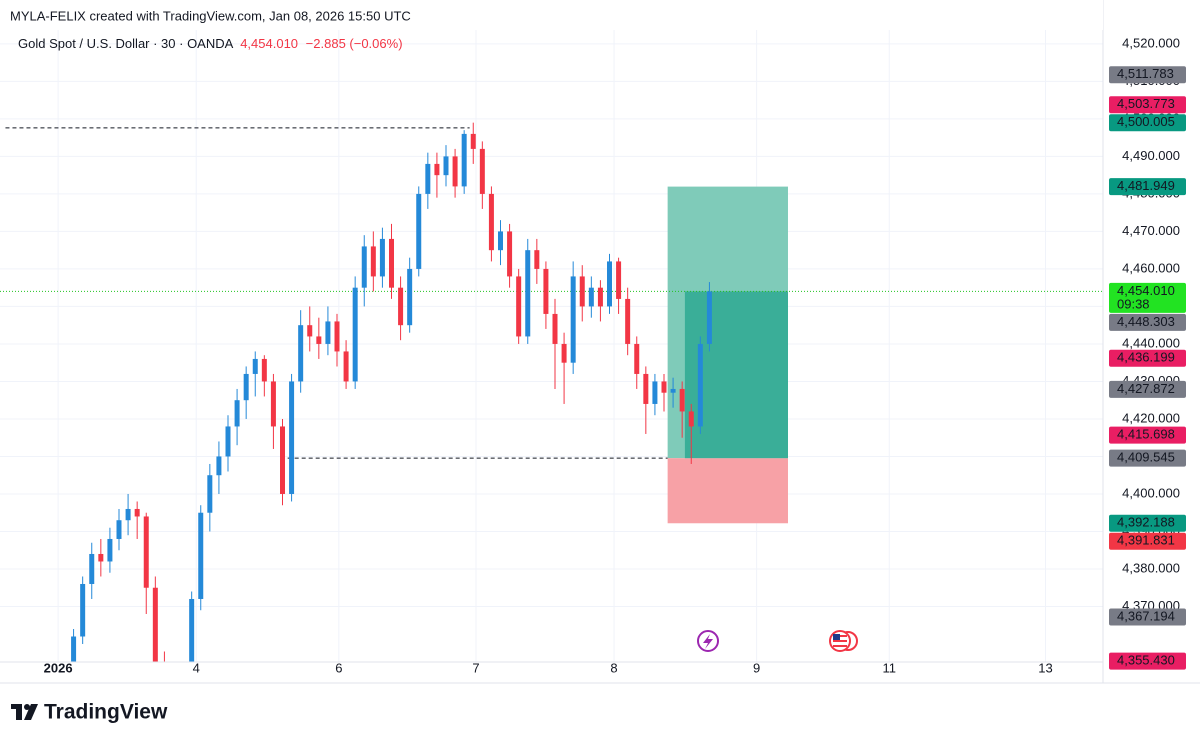 The height and width of the screenshot is (747, 1200). What do you see at coordinates (1151, 267) in the screenshot?
I see `y-tick-label: 4,460.000` at bounding box center [1151, 267].